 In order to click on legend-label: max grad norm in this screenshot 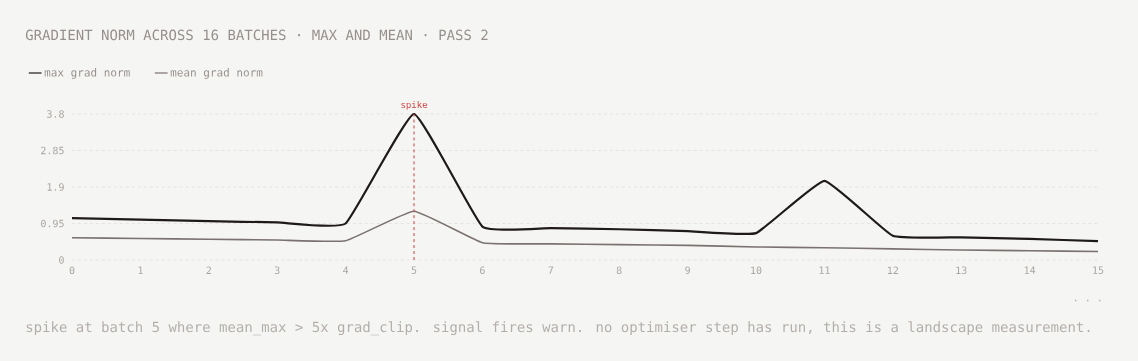, I will do `click(87, 73)`.